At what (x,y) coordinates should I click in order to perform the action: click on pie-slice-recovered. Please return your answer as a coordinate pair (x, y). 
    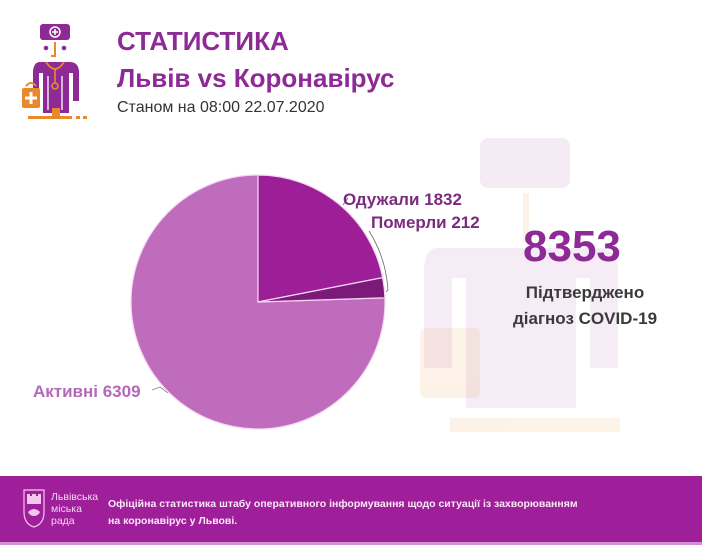
    Looking at the image, I should click on (320, 238).